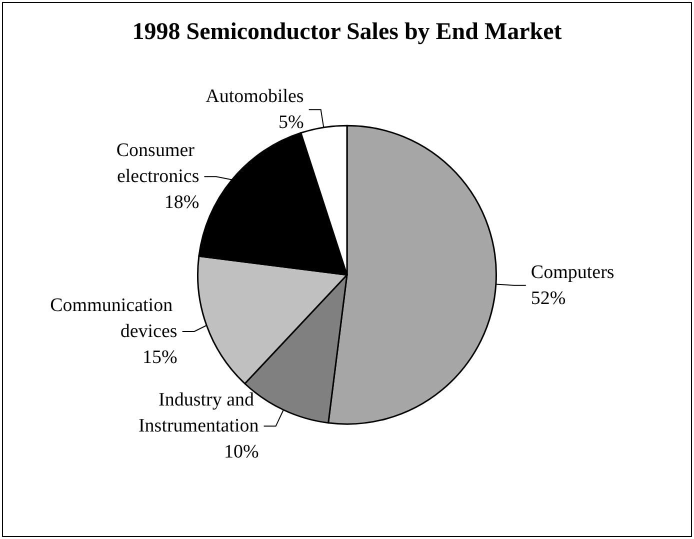 This screenshot has width=694, height=539. Describe the element at coordinates (548, 298) in the screenshot. I see `data-label: 52%` at that location.